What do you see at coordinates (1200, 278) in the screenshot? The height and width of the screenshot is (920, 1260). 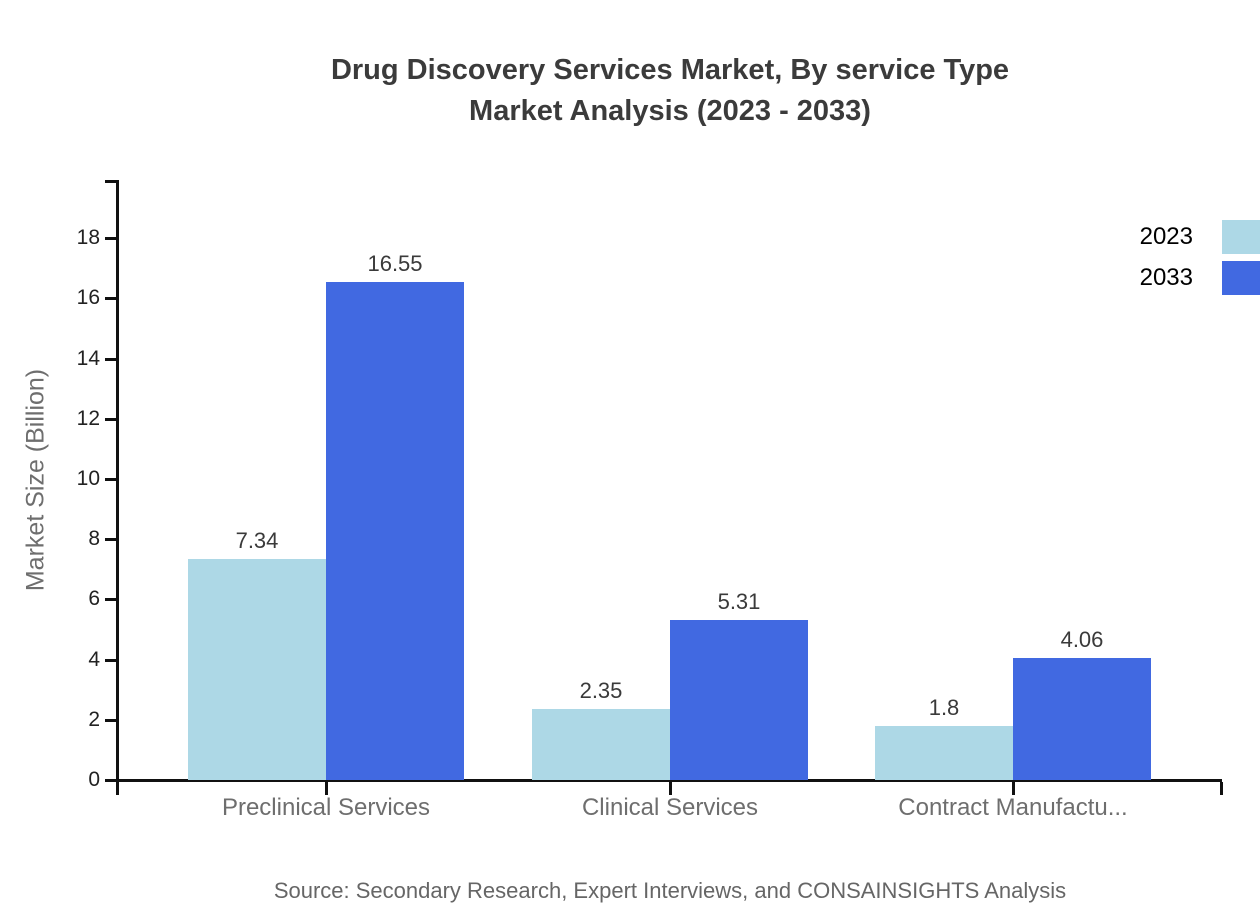 I see `legend-item-2033: 2033` at bounding box center [1200, 278].